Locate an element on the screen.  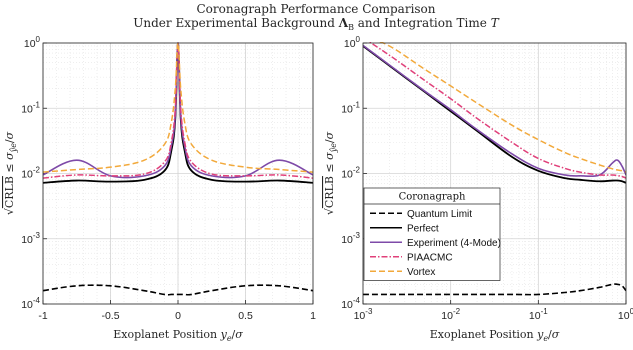
x-tick-label: -1 is located at coordinates (42, 316).